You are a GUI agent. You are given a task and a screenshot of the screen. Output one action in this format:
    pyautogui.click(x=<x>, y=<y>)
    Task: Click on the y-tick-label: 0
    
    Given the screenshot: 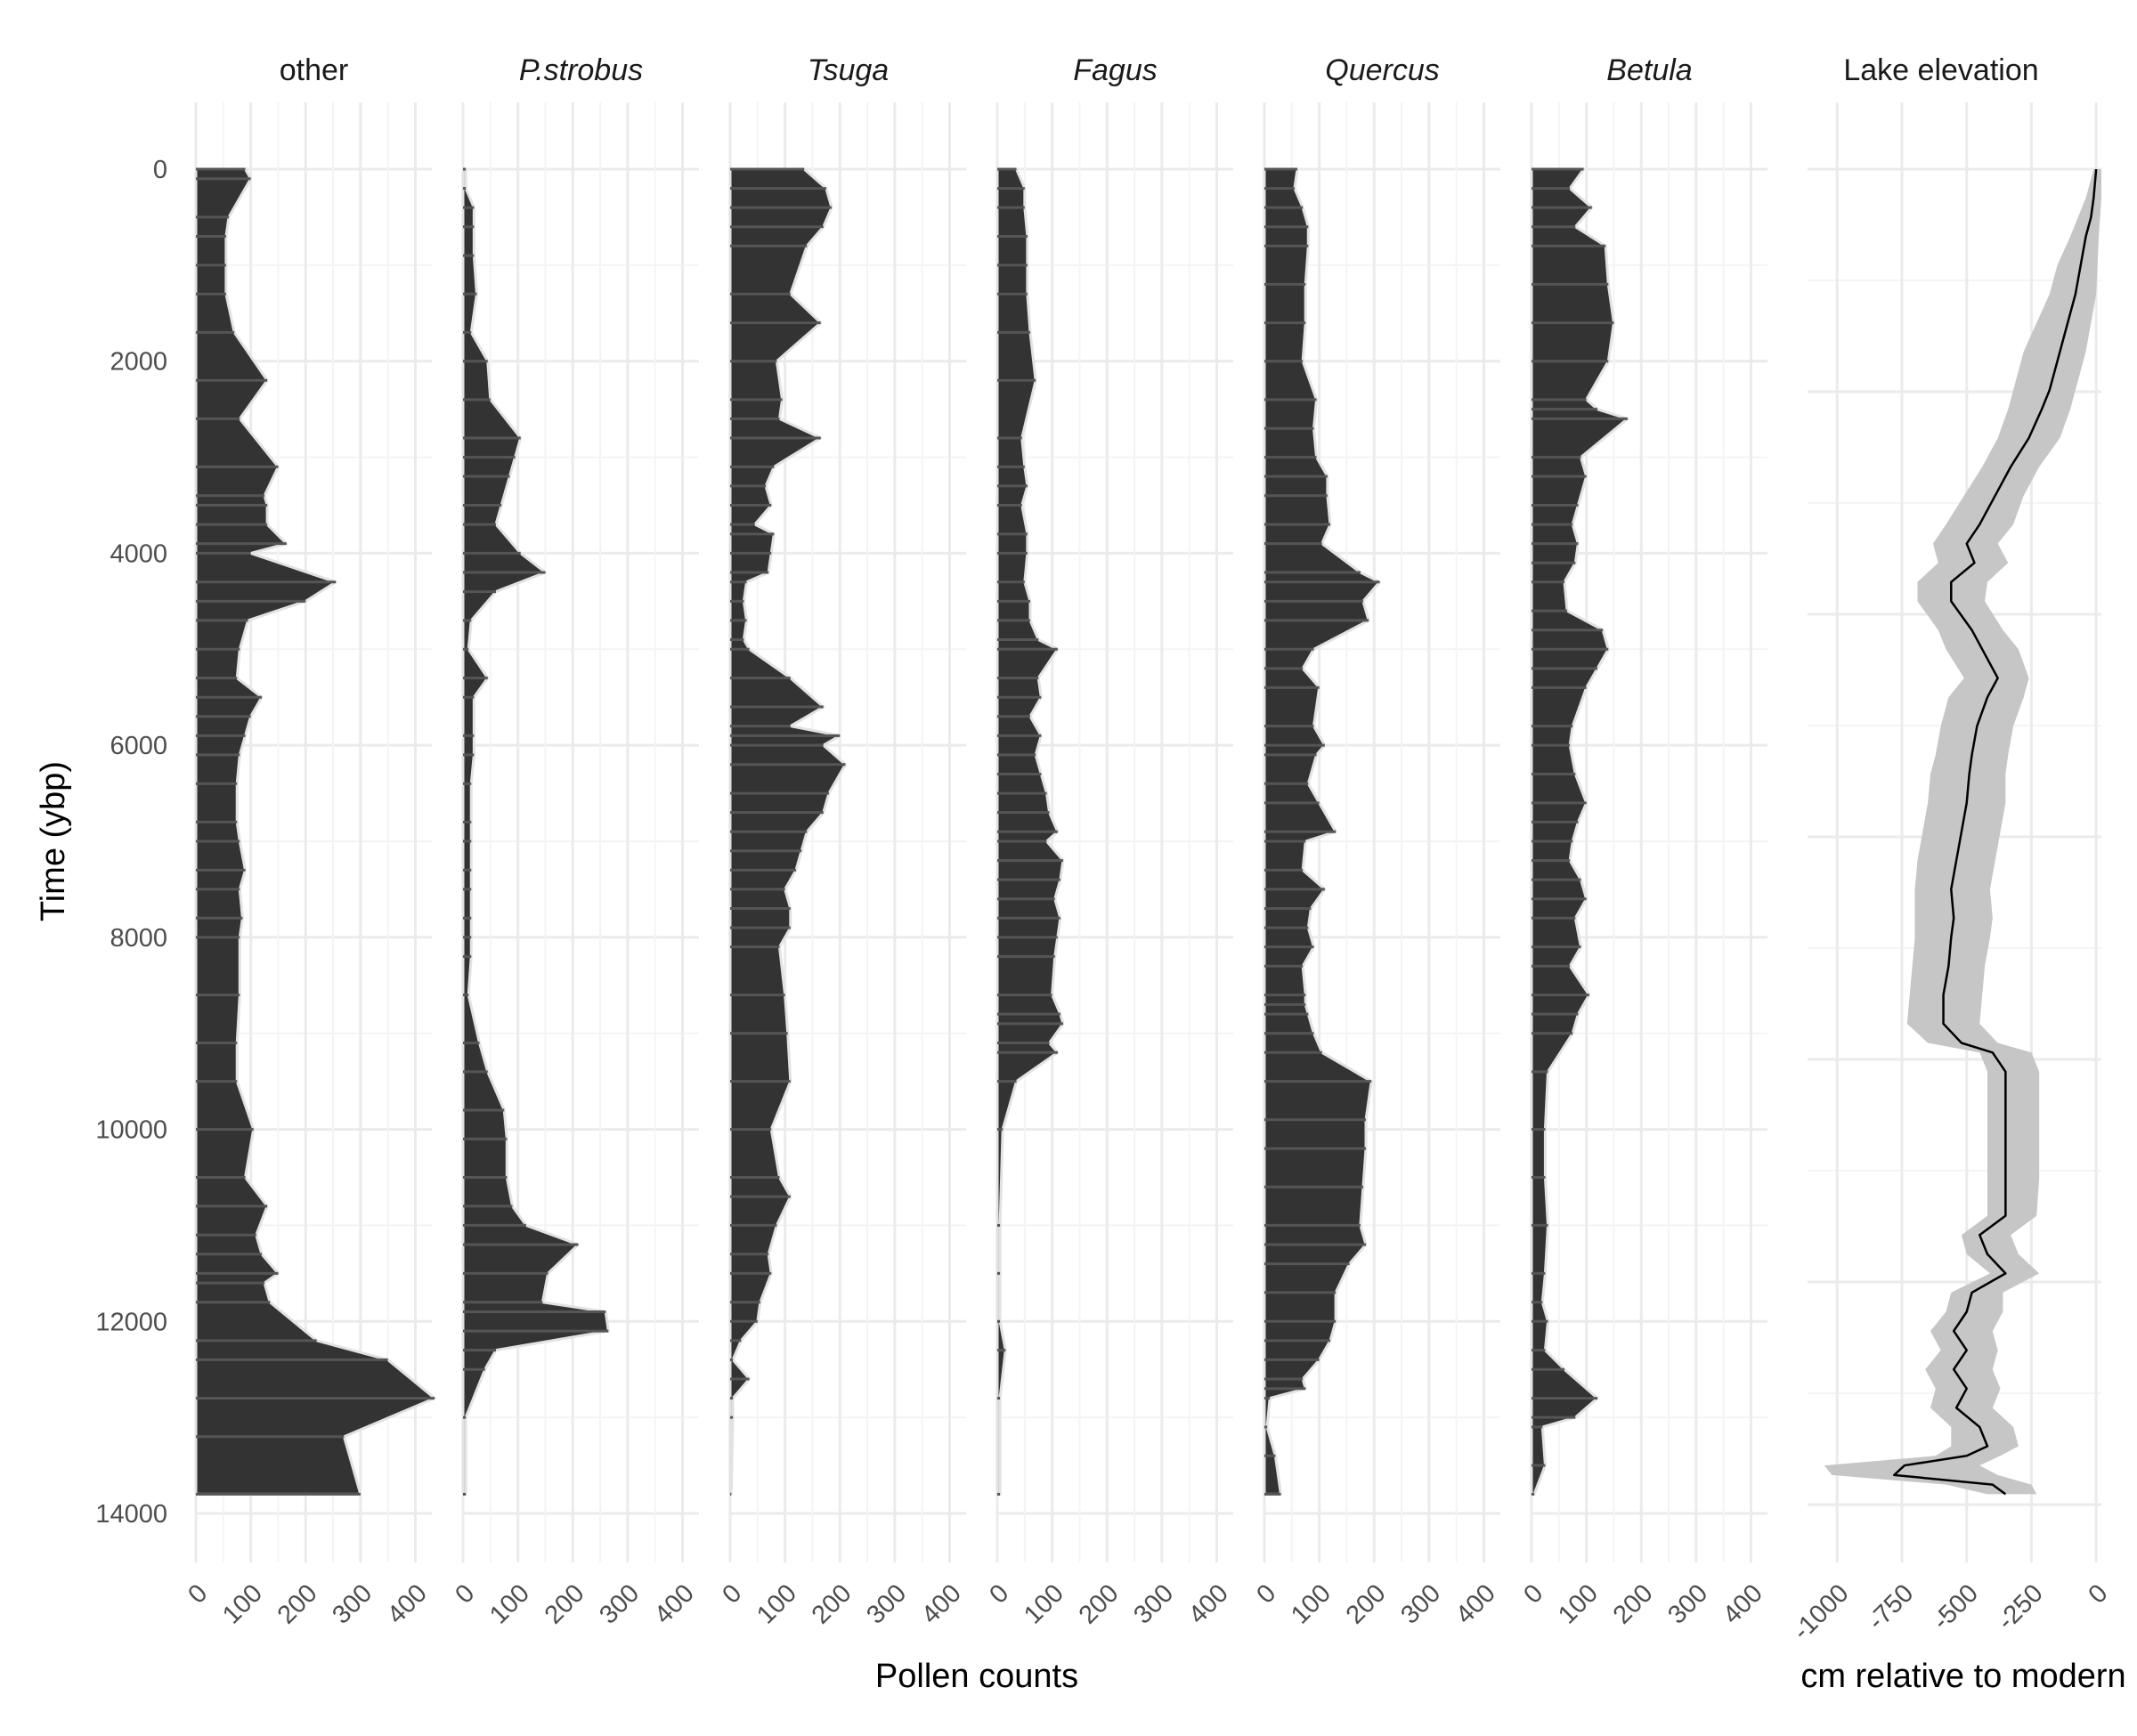 What is the action you would take?
    pyautogui.click(x=160, y=170)
    